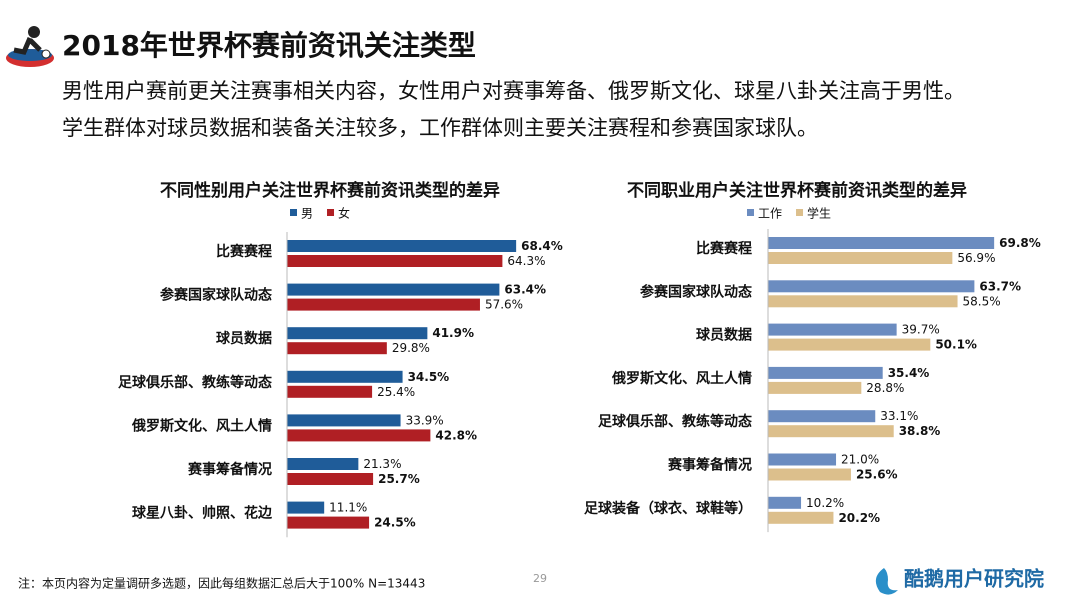 Image resolution: width=1080 pixels, height=608 pixels. I want to click on footnote: 注：本页内容为定量调研多选题，因此每组数据汇总后大于100% N=13443, so click(221, 583).